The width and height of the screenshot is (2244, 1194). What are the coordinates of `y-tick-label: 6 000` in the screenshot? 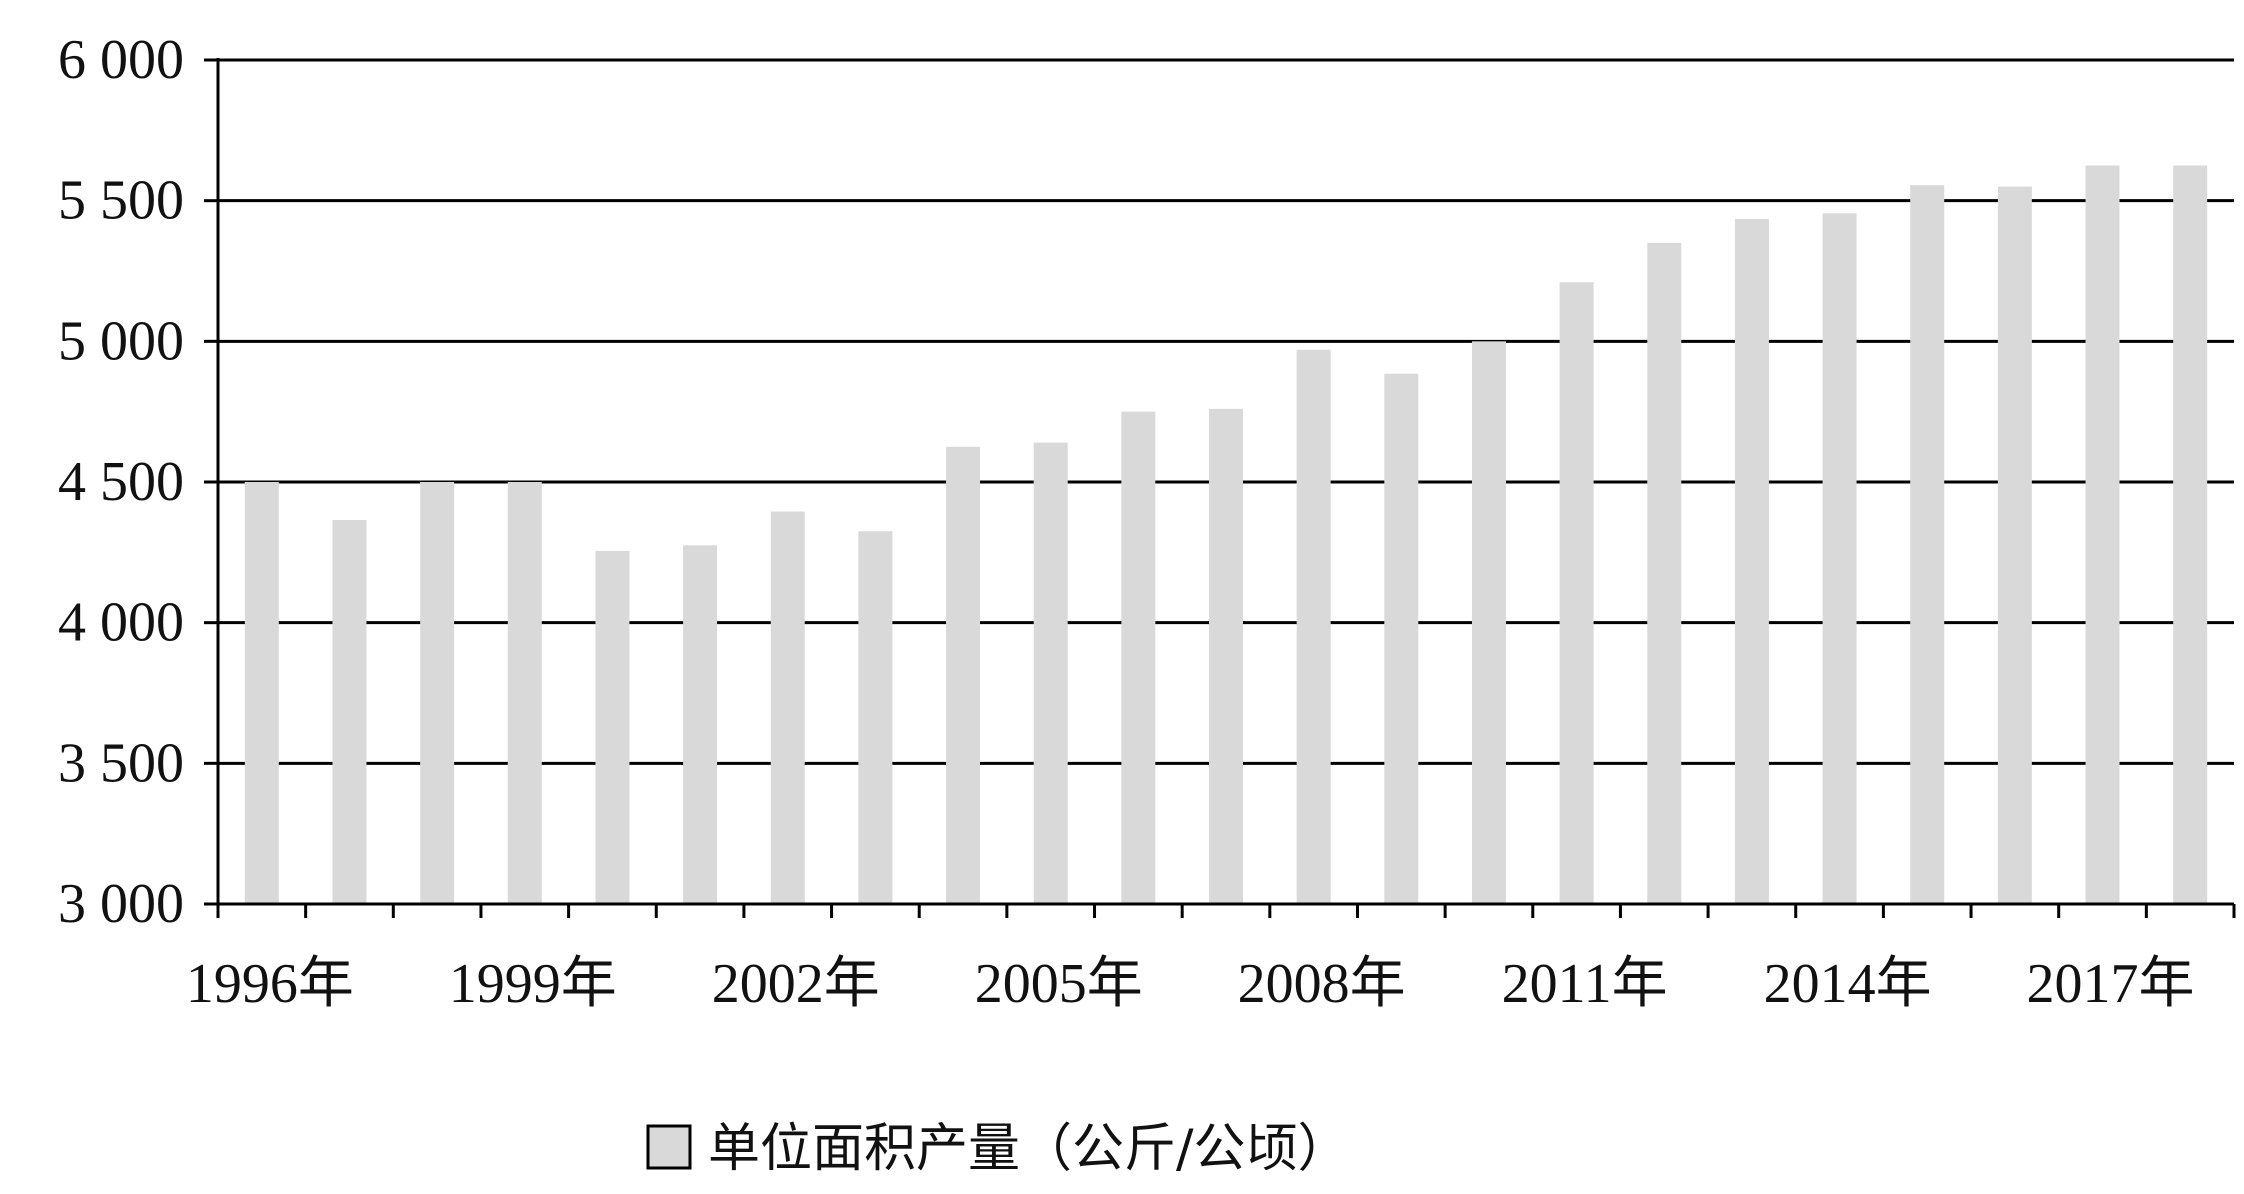 It's located at (121, 60).